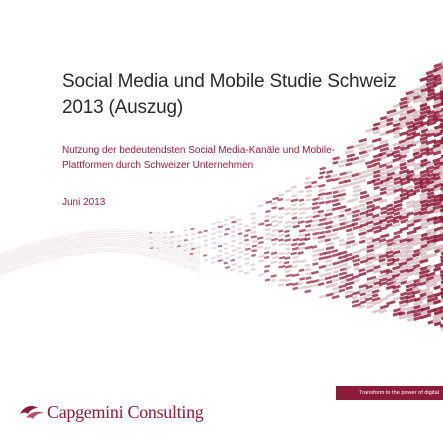  I want to click on company-name: Capgemini Consulting, so click(125, 411).